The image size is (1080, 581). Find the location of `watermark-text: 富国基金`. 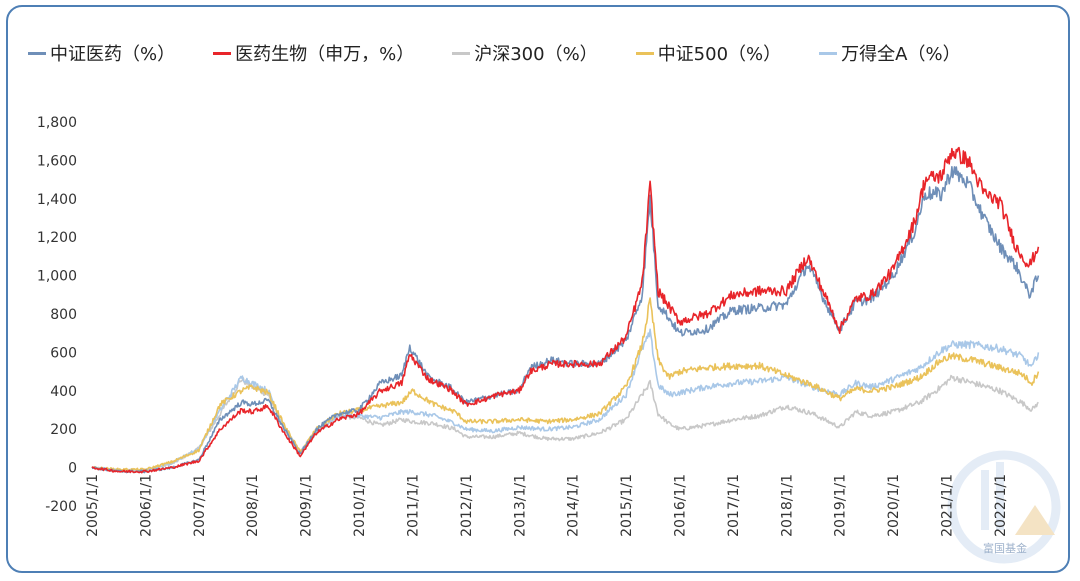

watermark-text: 富国基金 is located at coordinates (1005, 548).